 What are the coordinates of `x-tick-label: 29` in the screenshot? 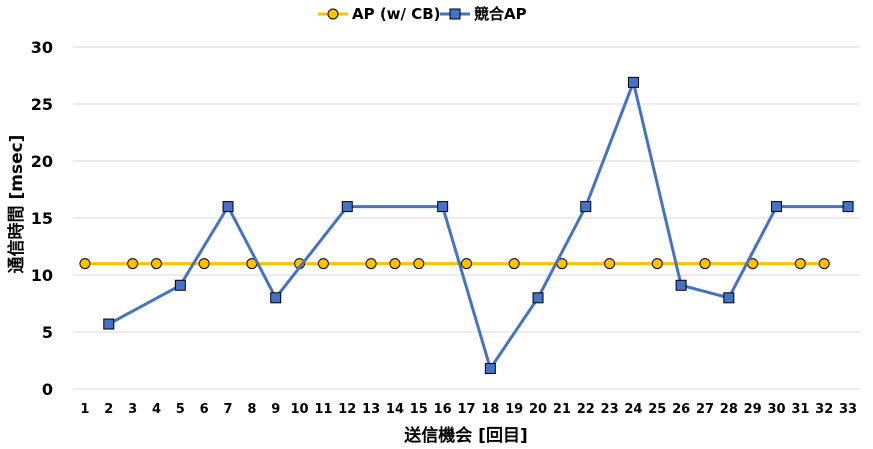 It's located at (753, 409).